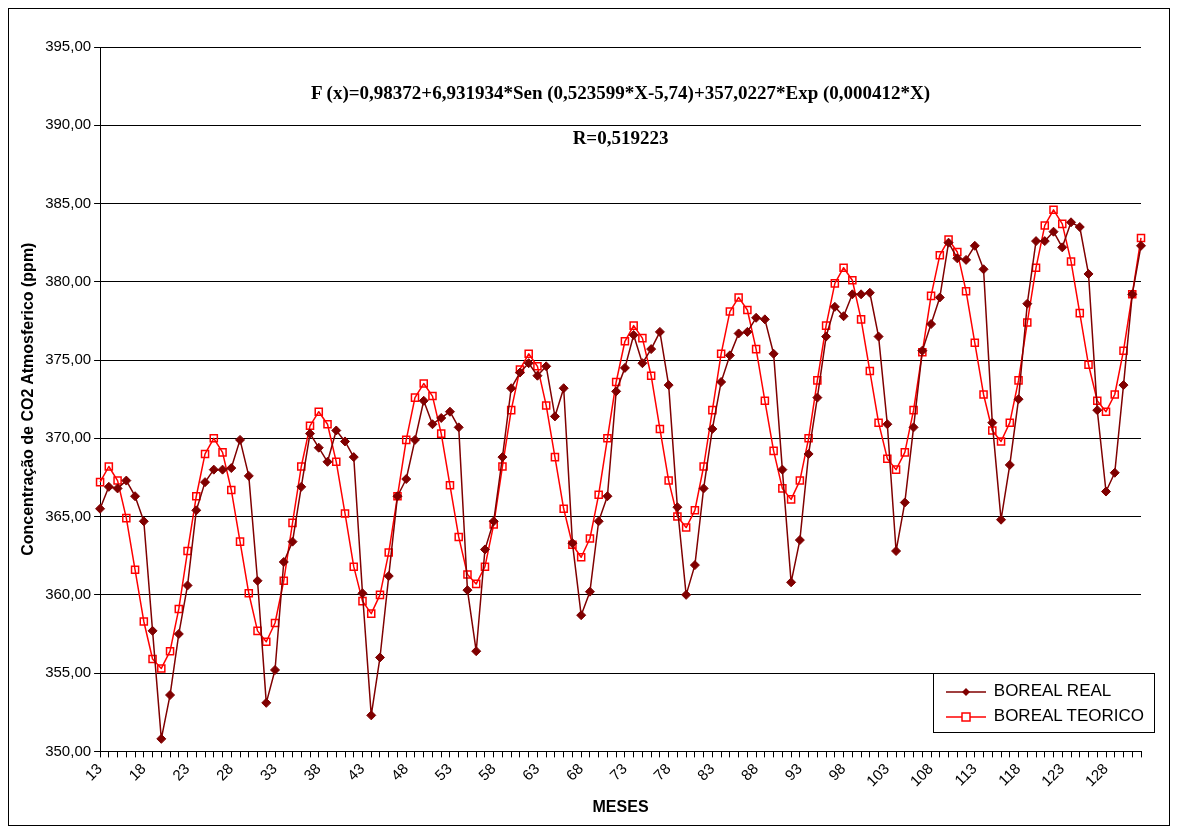 This screenshot has height=834, width=1178. What do you see at coordinates (1052, 774) in the screenshot?
I see `x-tick-label: 123` at bounding box center [1052, 774].